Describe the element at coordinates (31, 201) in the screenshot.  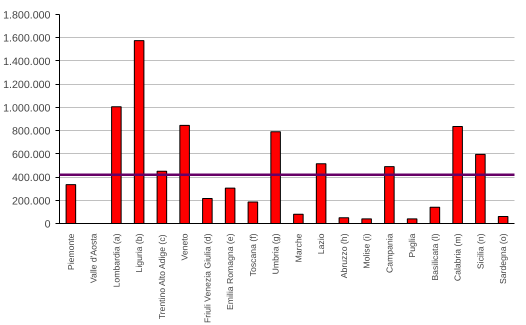
I see `y-tick-label: 200.000` at that location.